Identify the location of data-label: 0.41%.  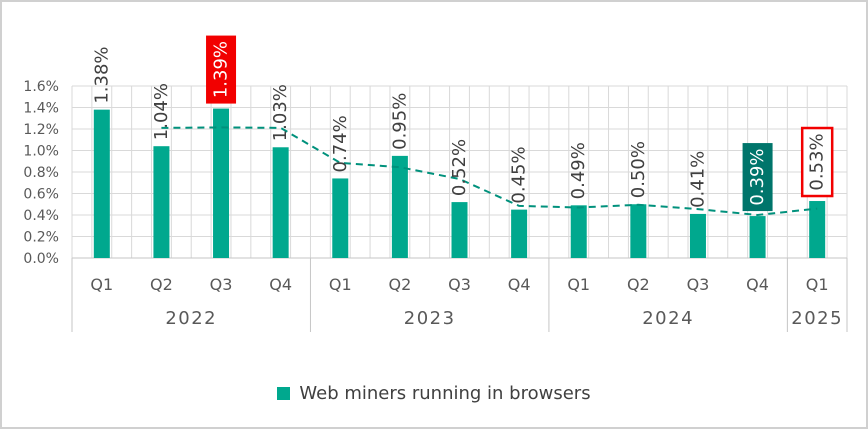
(697, 179).